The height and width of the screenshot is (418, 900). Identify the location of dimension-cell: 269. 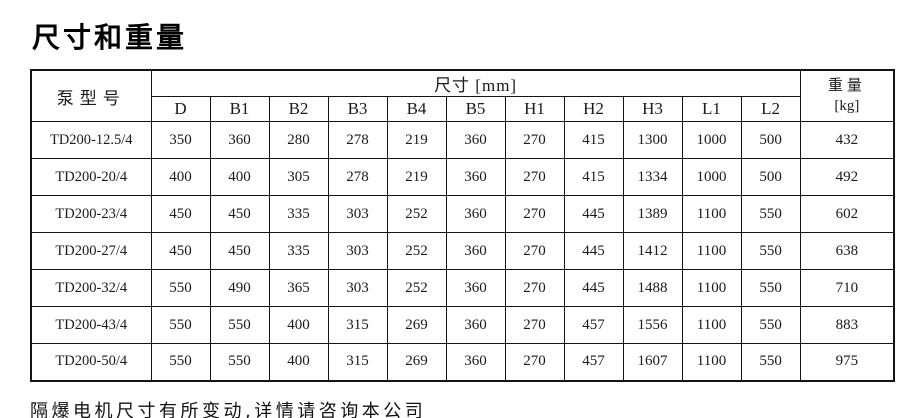
(416, 362).